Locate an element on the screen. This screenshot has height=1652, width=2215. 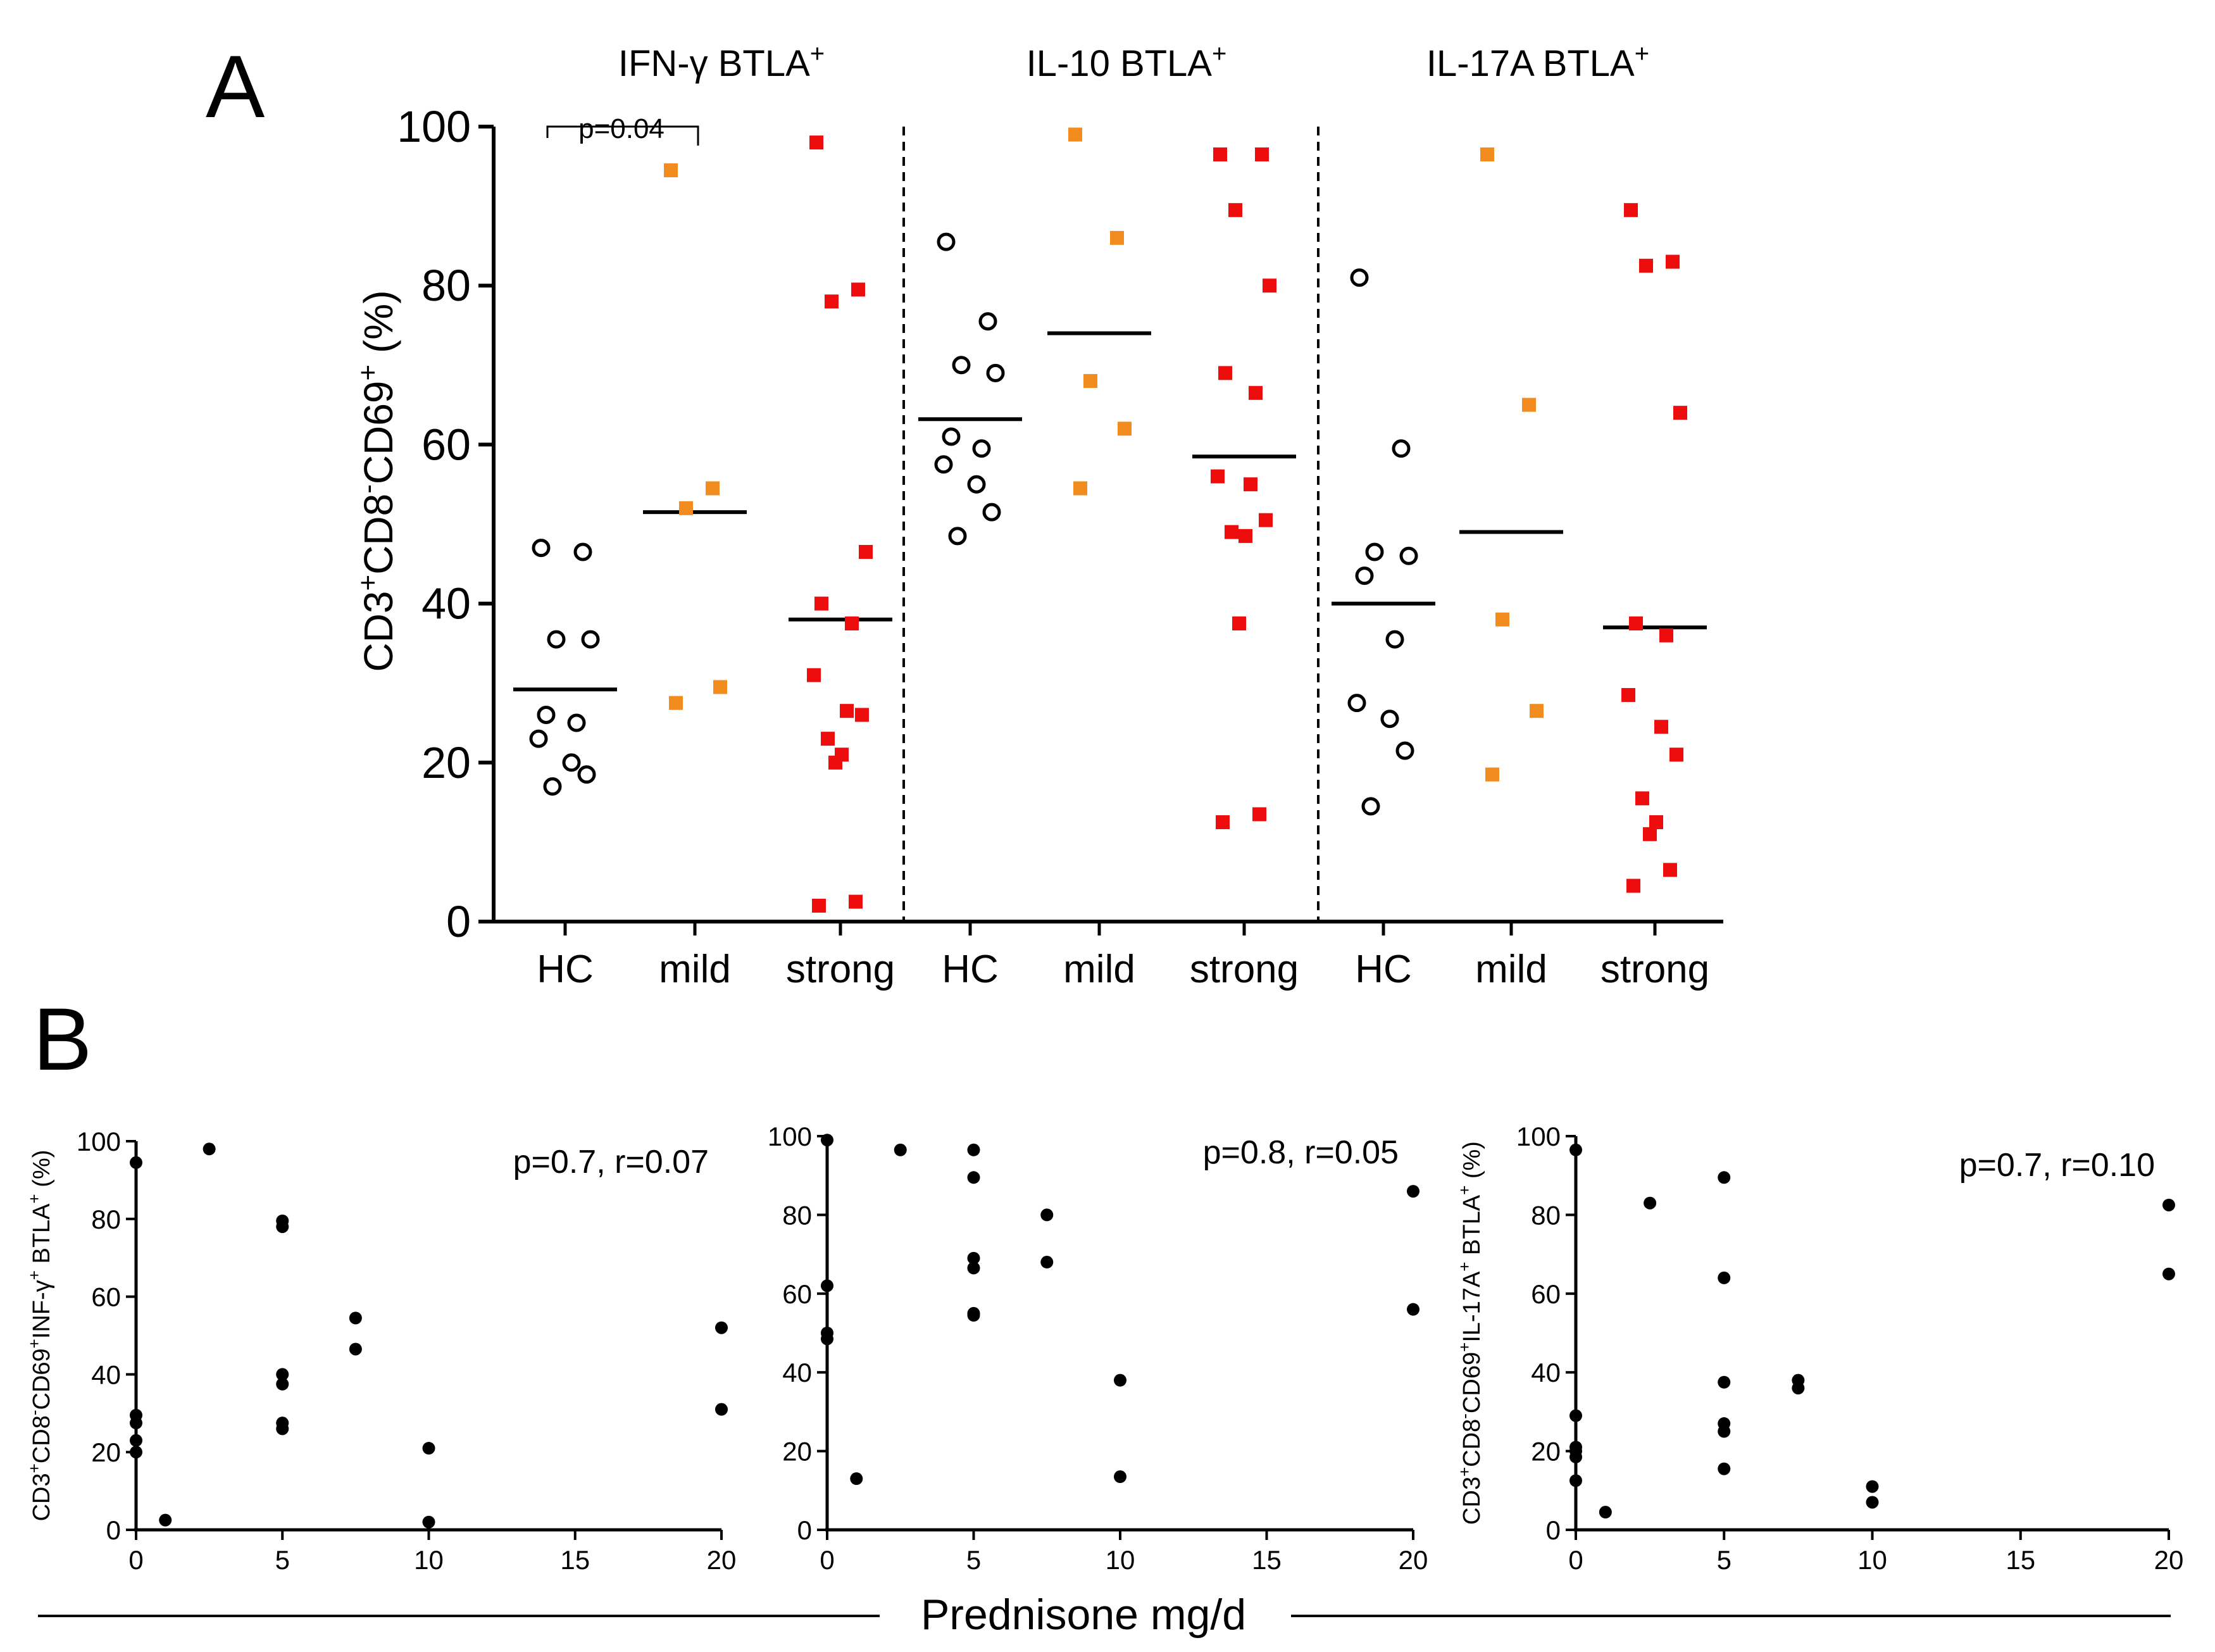
ylabel-part: IL-17A is located at coordinates (1472, 1306).